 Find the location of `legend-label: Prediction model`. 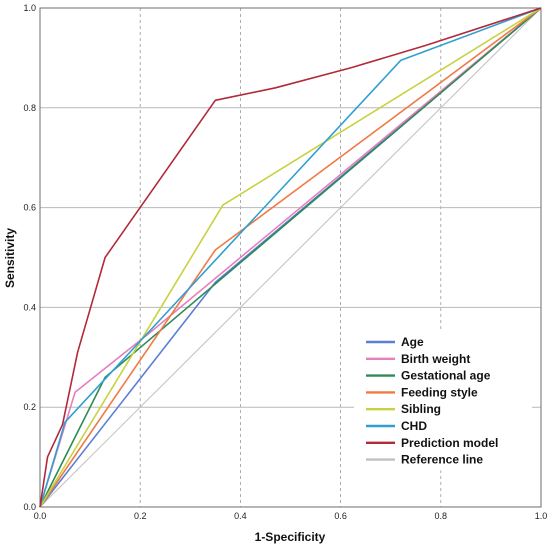

legend-label: Prediction model is located at coordinates (449, 443).